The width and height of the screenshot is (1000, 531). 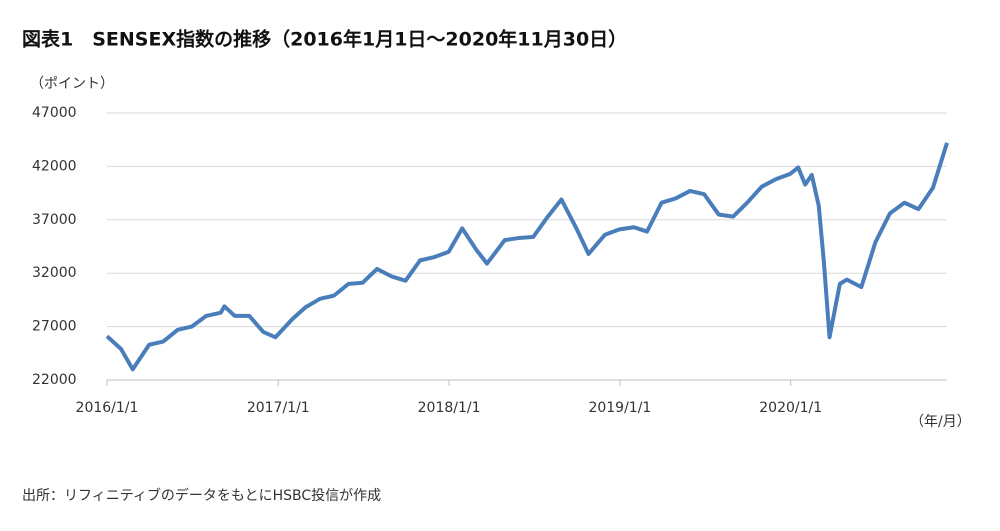 What do you see at coordinates (278, 408) in the screenshot?
I see `x-tick-label: 2017/1/1` at bounding box center [278, 408].